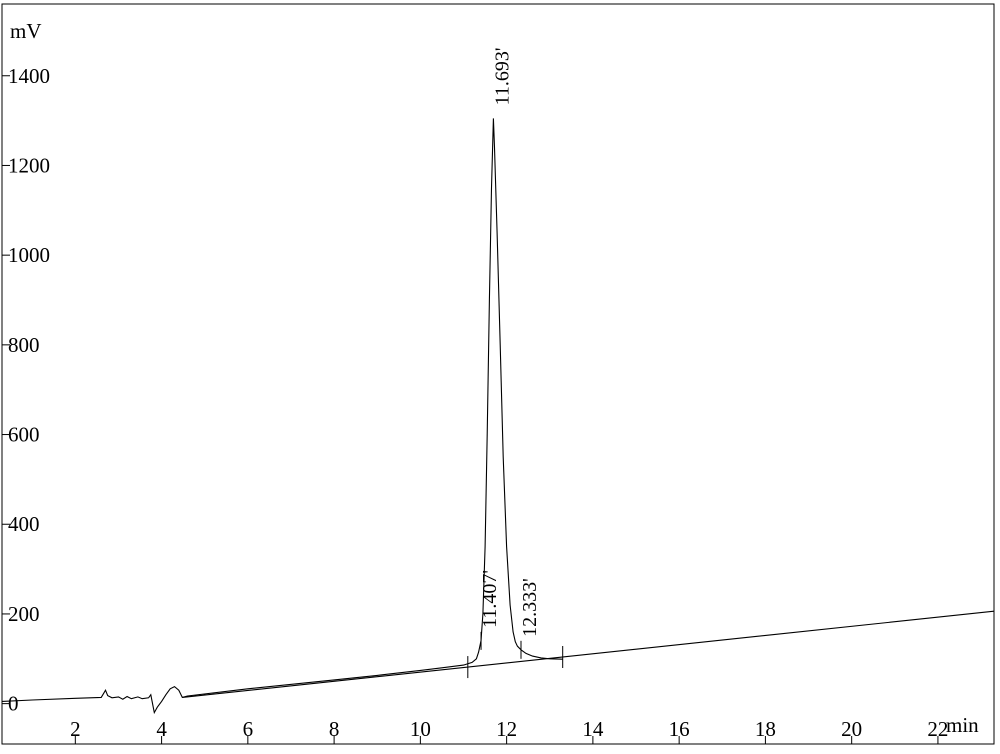  What do you see at coordinates (334, 729) in the screenshot?
I see `x-tick-label: 8` at bounding box center [334, 729].